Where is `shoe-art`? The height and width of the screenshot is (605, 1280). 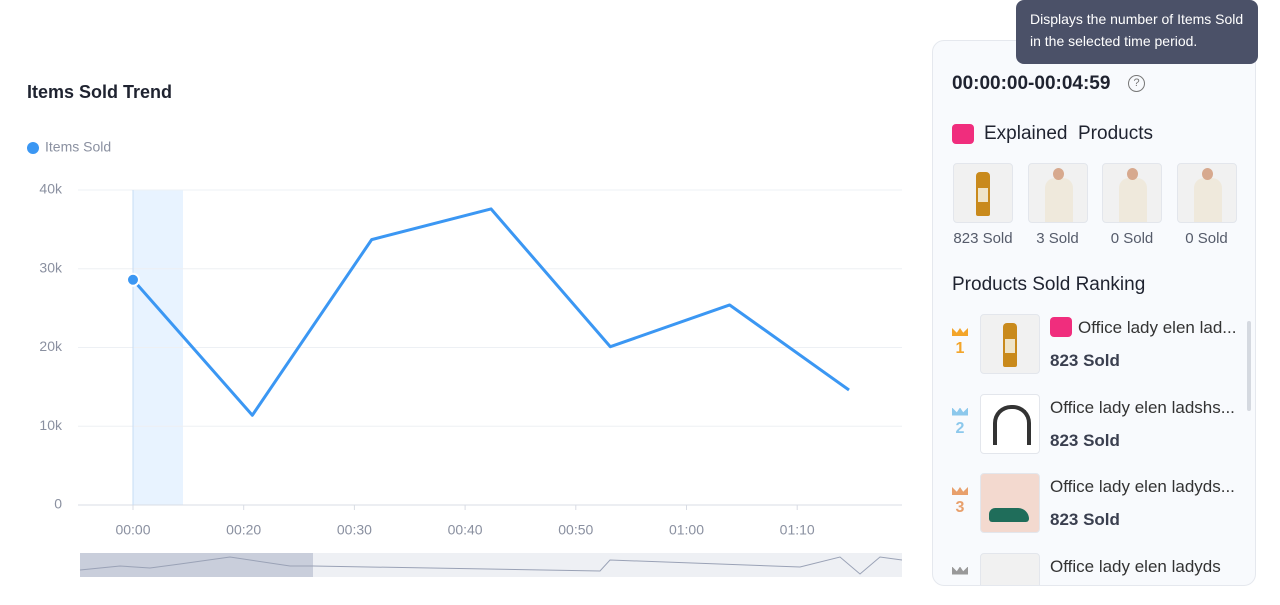 shoe-art is located at coordinates (1009, 515).